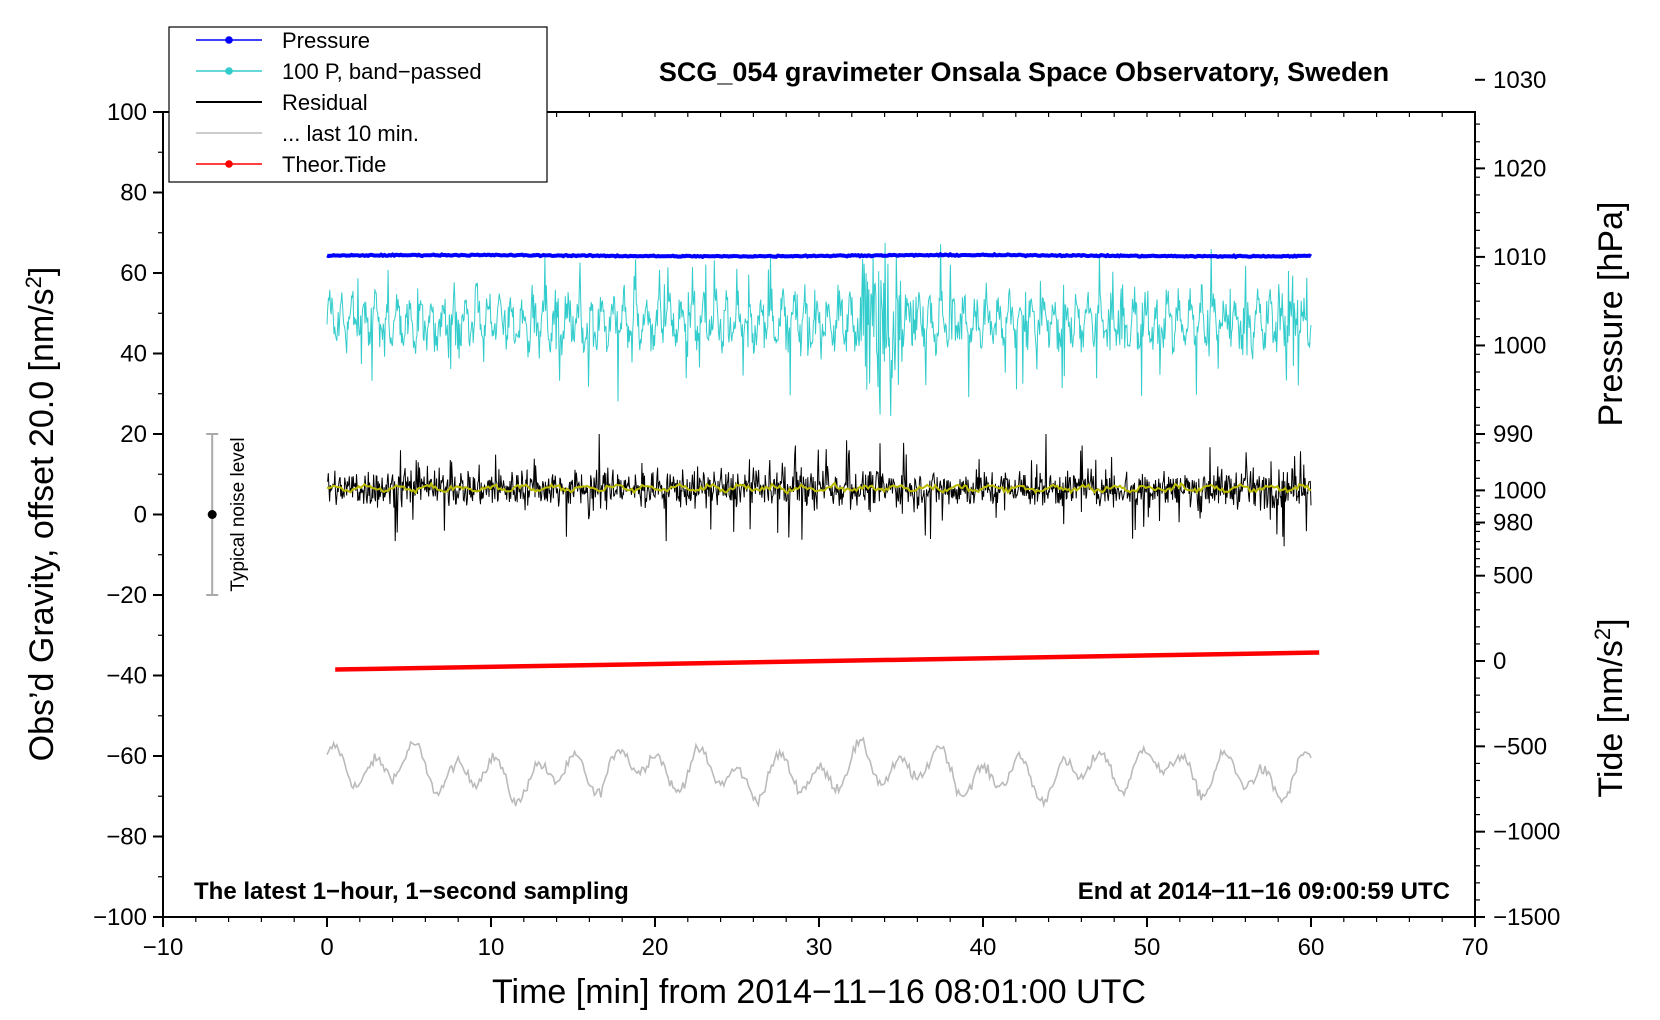 This screenshot has height=1020, width=1660. I want to click on y-axis-title-left-main: Obs’d Gravity, offset 20.0 [nm/s, so click(42, 524).